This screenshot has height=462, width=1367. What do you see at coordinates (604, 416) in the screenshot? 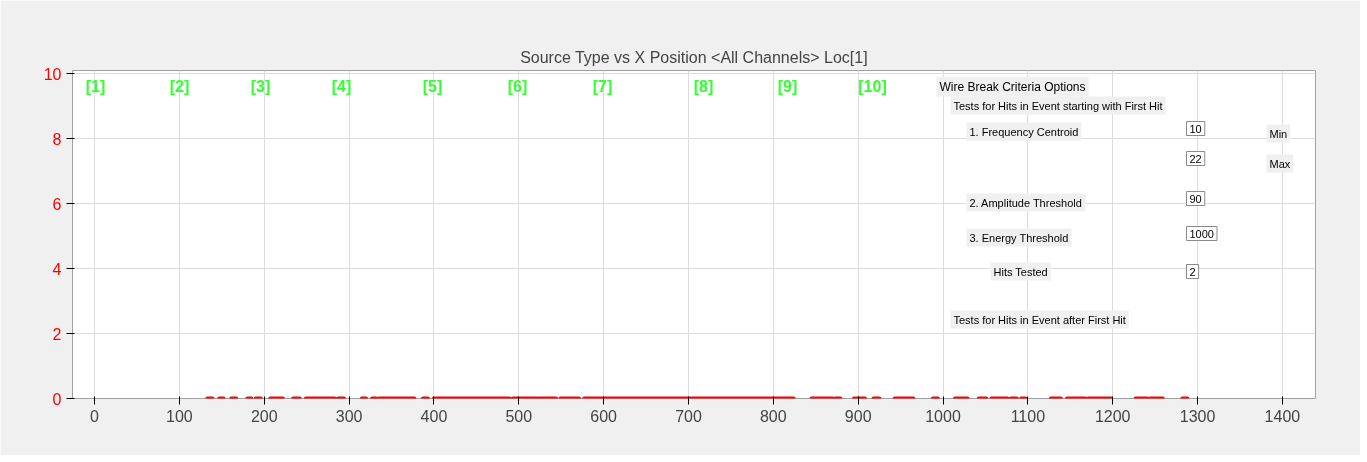
I see `x-tick-label: 600` at bounding box center [604, 416].